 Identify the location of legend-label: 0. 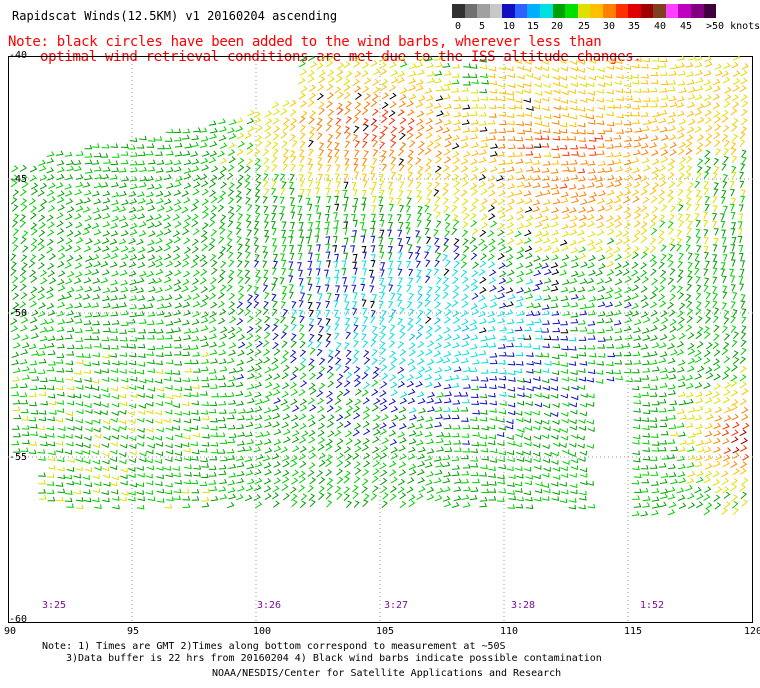
(458, 26).